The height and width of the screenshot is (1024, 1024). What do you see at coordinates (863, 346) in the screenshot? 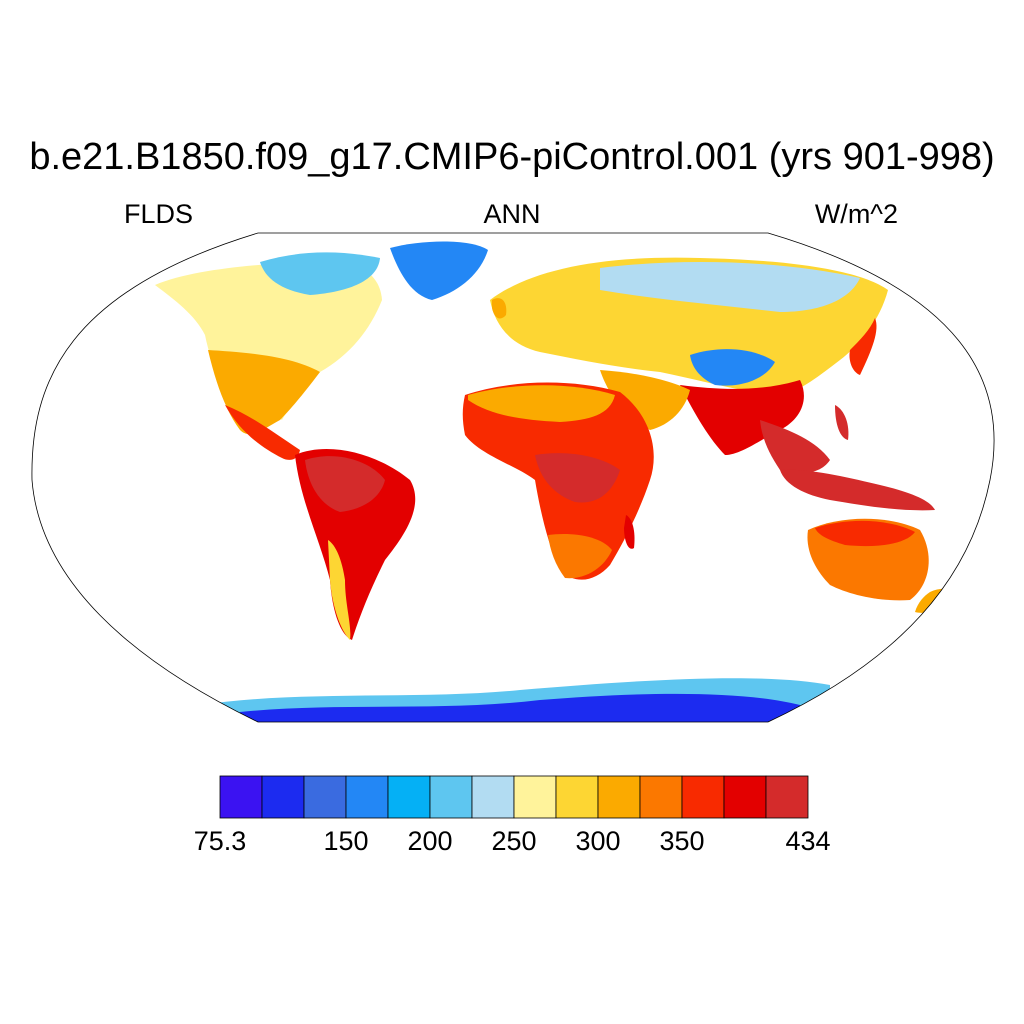
I see `japan` at bounding box center [863, 346].